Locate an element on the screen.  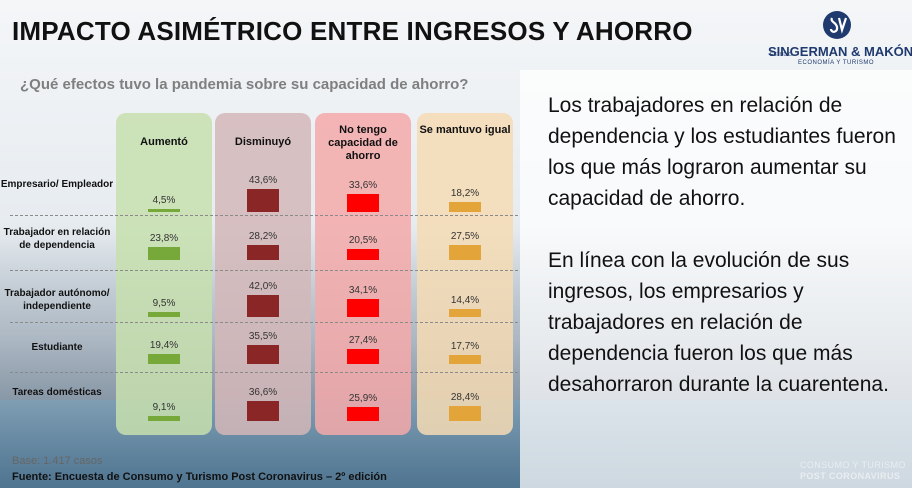
logo-name: SINGERMAN & MAKÓN is located at coordinates (840, 51).